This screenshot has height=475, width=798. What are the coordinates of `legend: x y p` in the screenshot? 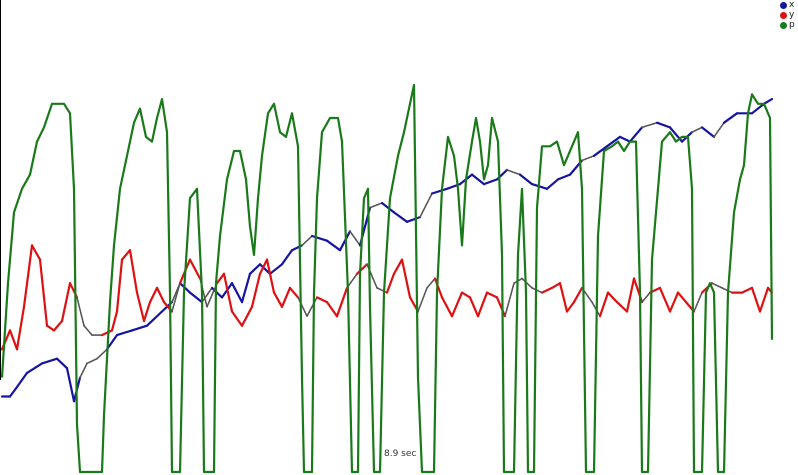 It's located at (789, 15).